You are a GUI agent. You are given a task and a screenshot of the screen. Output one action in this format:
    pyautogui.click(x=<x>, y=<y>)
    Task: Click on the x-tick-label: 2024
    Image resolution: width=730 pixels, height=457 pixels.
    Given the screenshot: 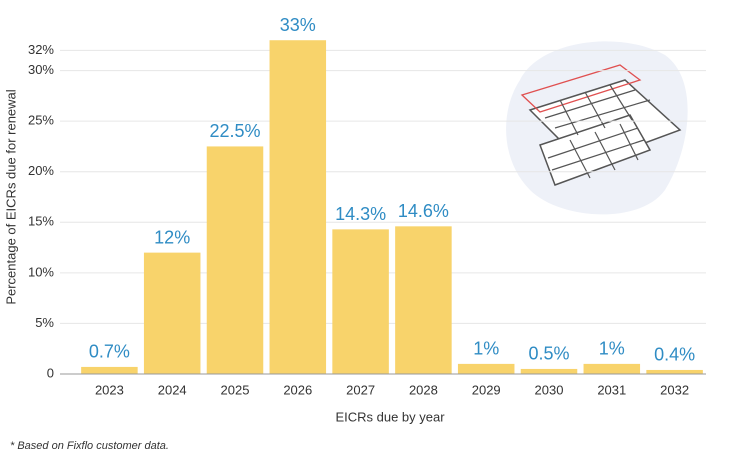 What is the action you would take?
    pyautogui.click(x=172, y=389)
    